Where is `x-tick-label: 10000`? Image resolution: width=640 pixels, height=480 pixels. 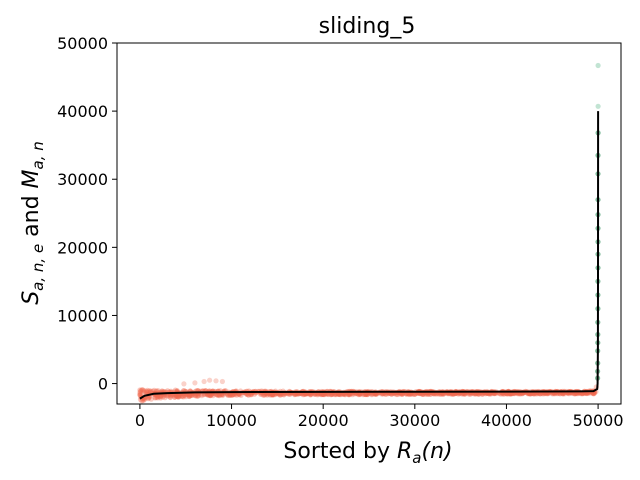
x-tick-label: 10000 is located at coordinates (231, 420).